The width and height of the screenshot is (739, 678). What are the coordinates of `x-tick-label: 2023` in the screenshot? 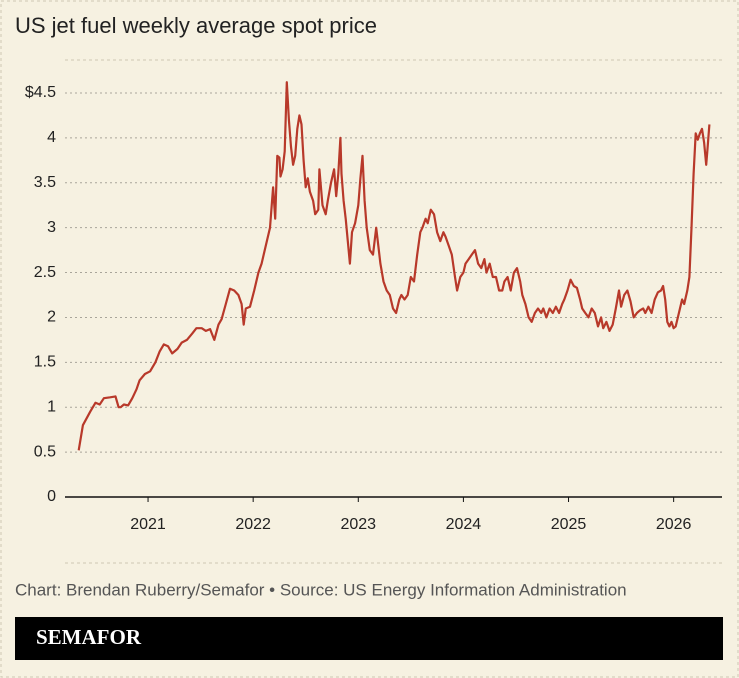 It's located at (358, 524).